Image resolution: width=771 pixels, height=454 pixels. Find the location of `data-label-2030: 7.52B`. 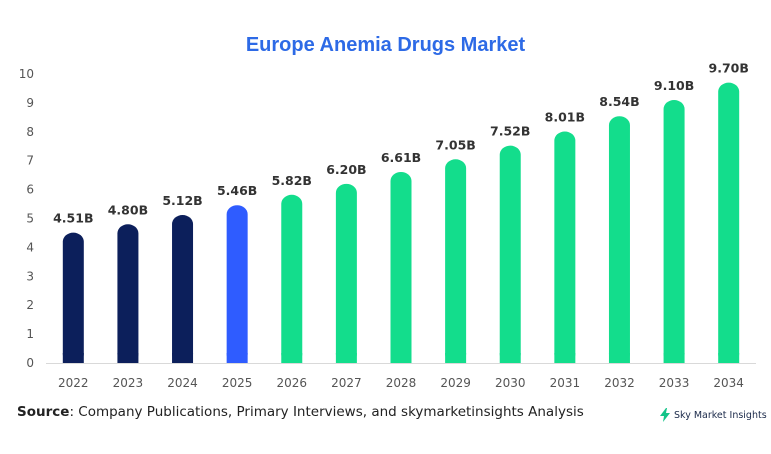

data-label-2030: 7.52B is located at coordinates (510, 131).